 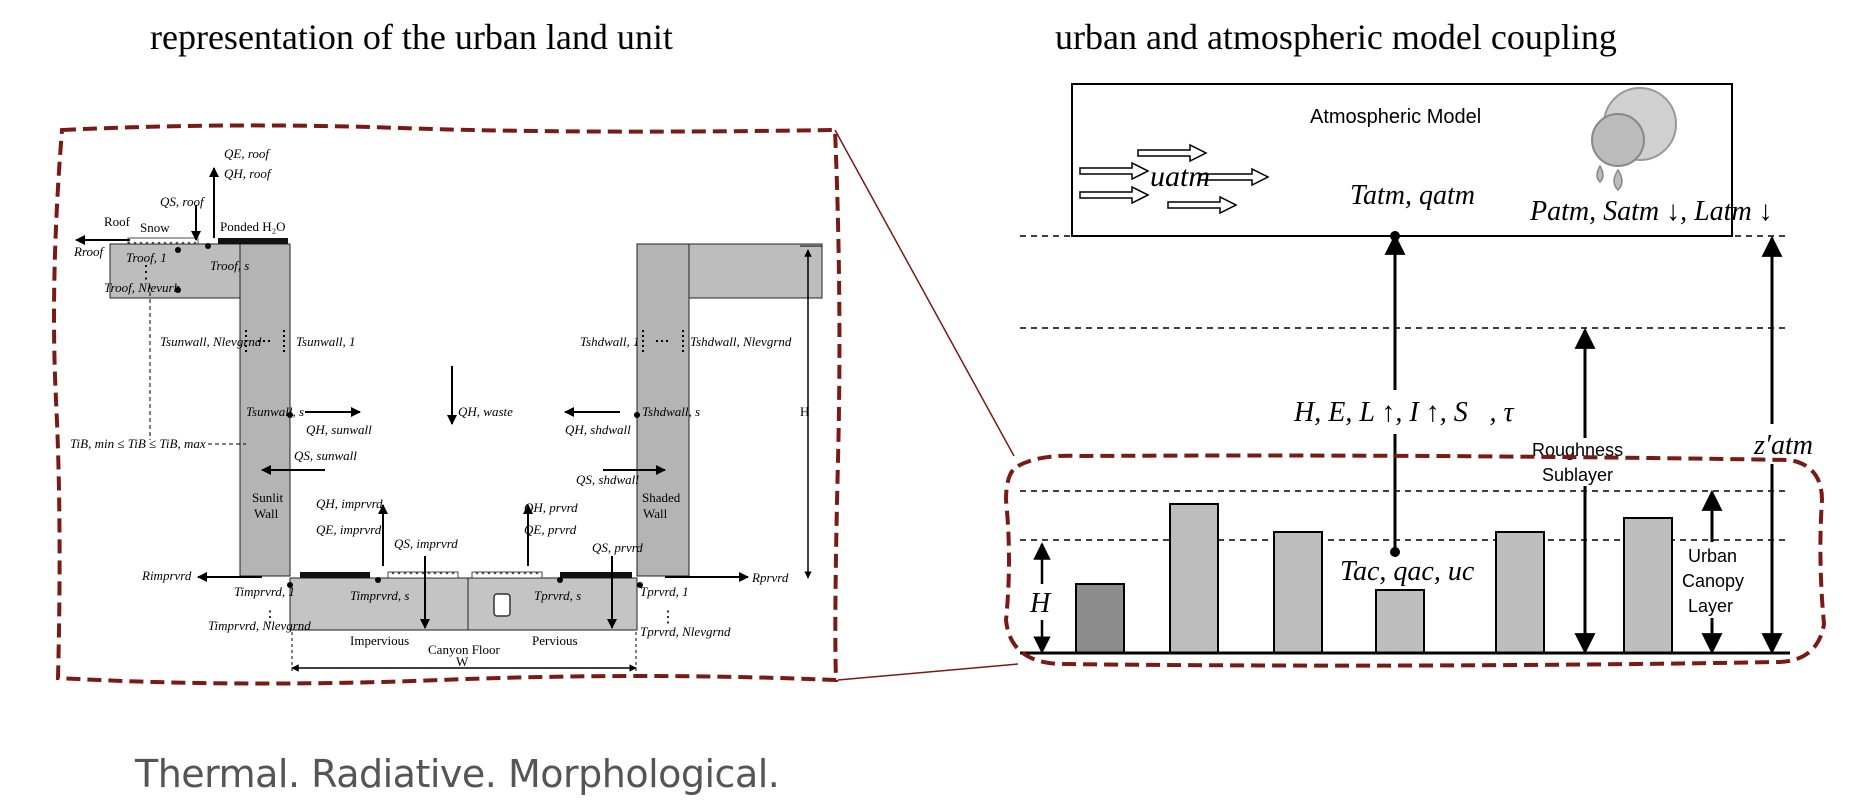 I want to click on t-shdwall-1-symbol: Tshdwall, 1, so click(x=610, y=341).